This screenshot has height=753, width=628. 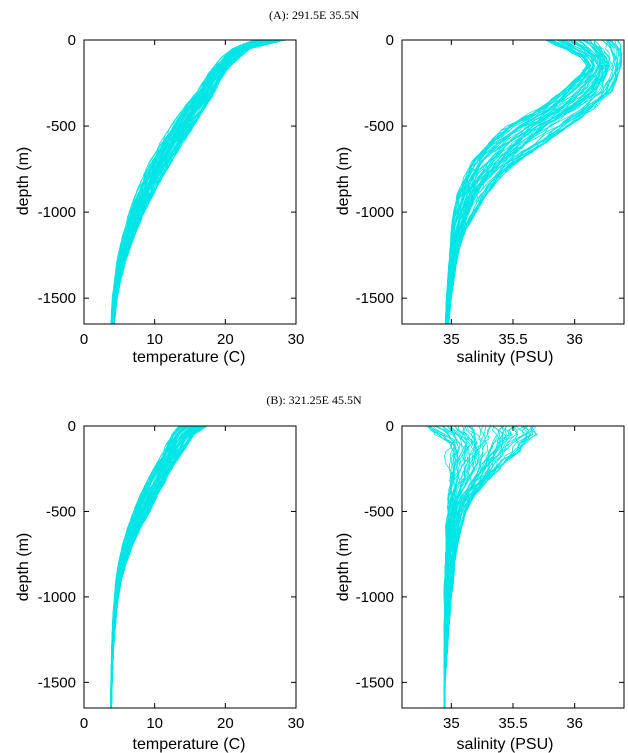 I want to click on x-tick-label: 35.5, so click(x=512, y=723).